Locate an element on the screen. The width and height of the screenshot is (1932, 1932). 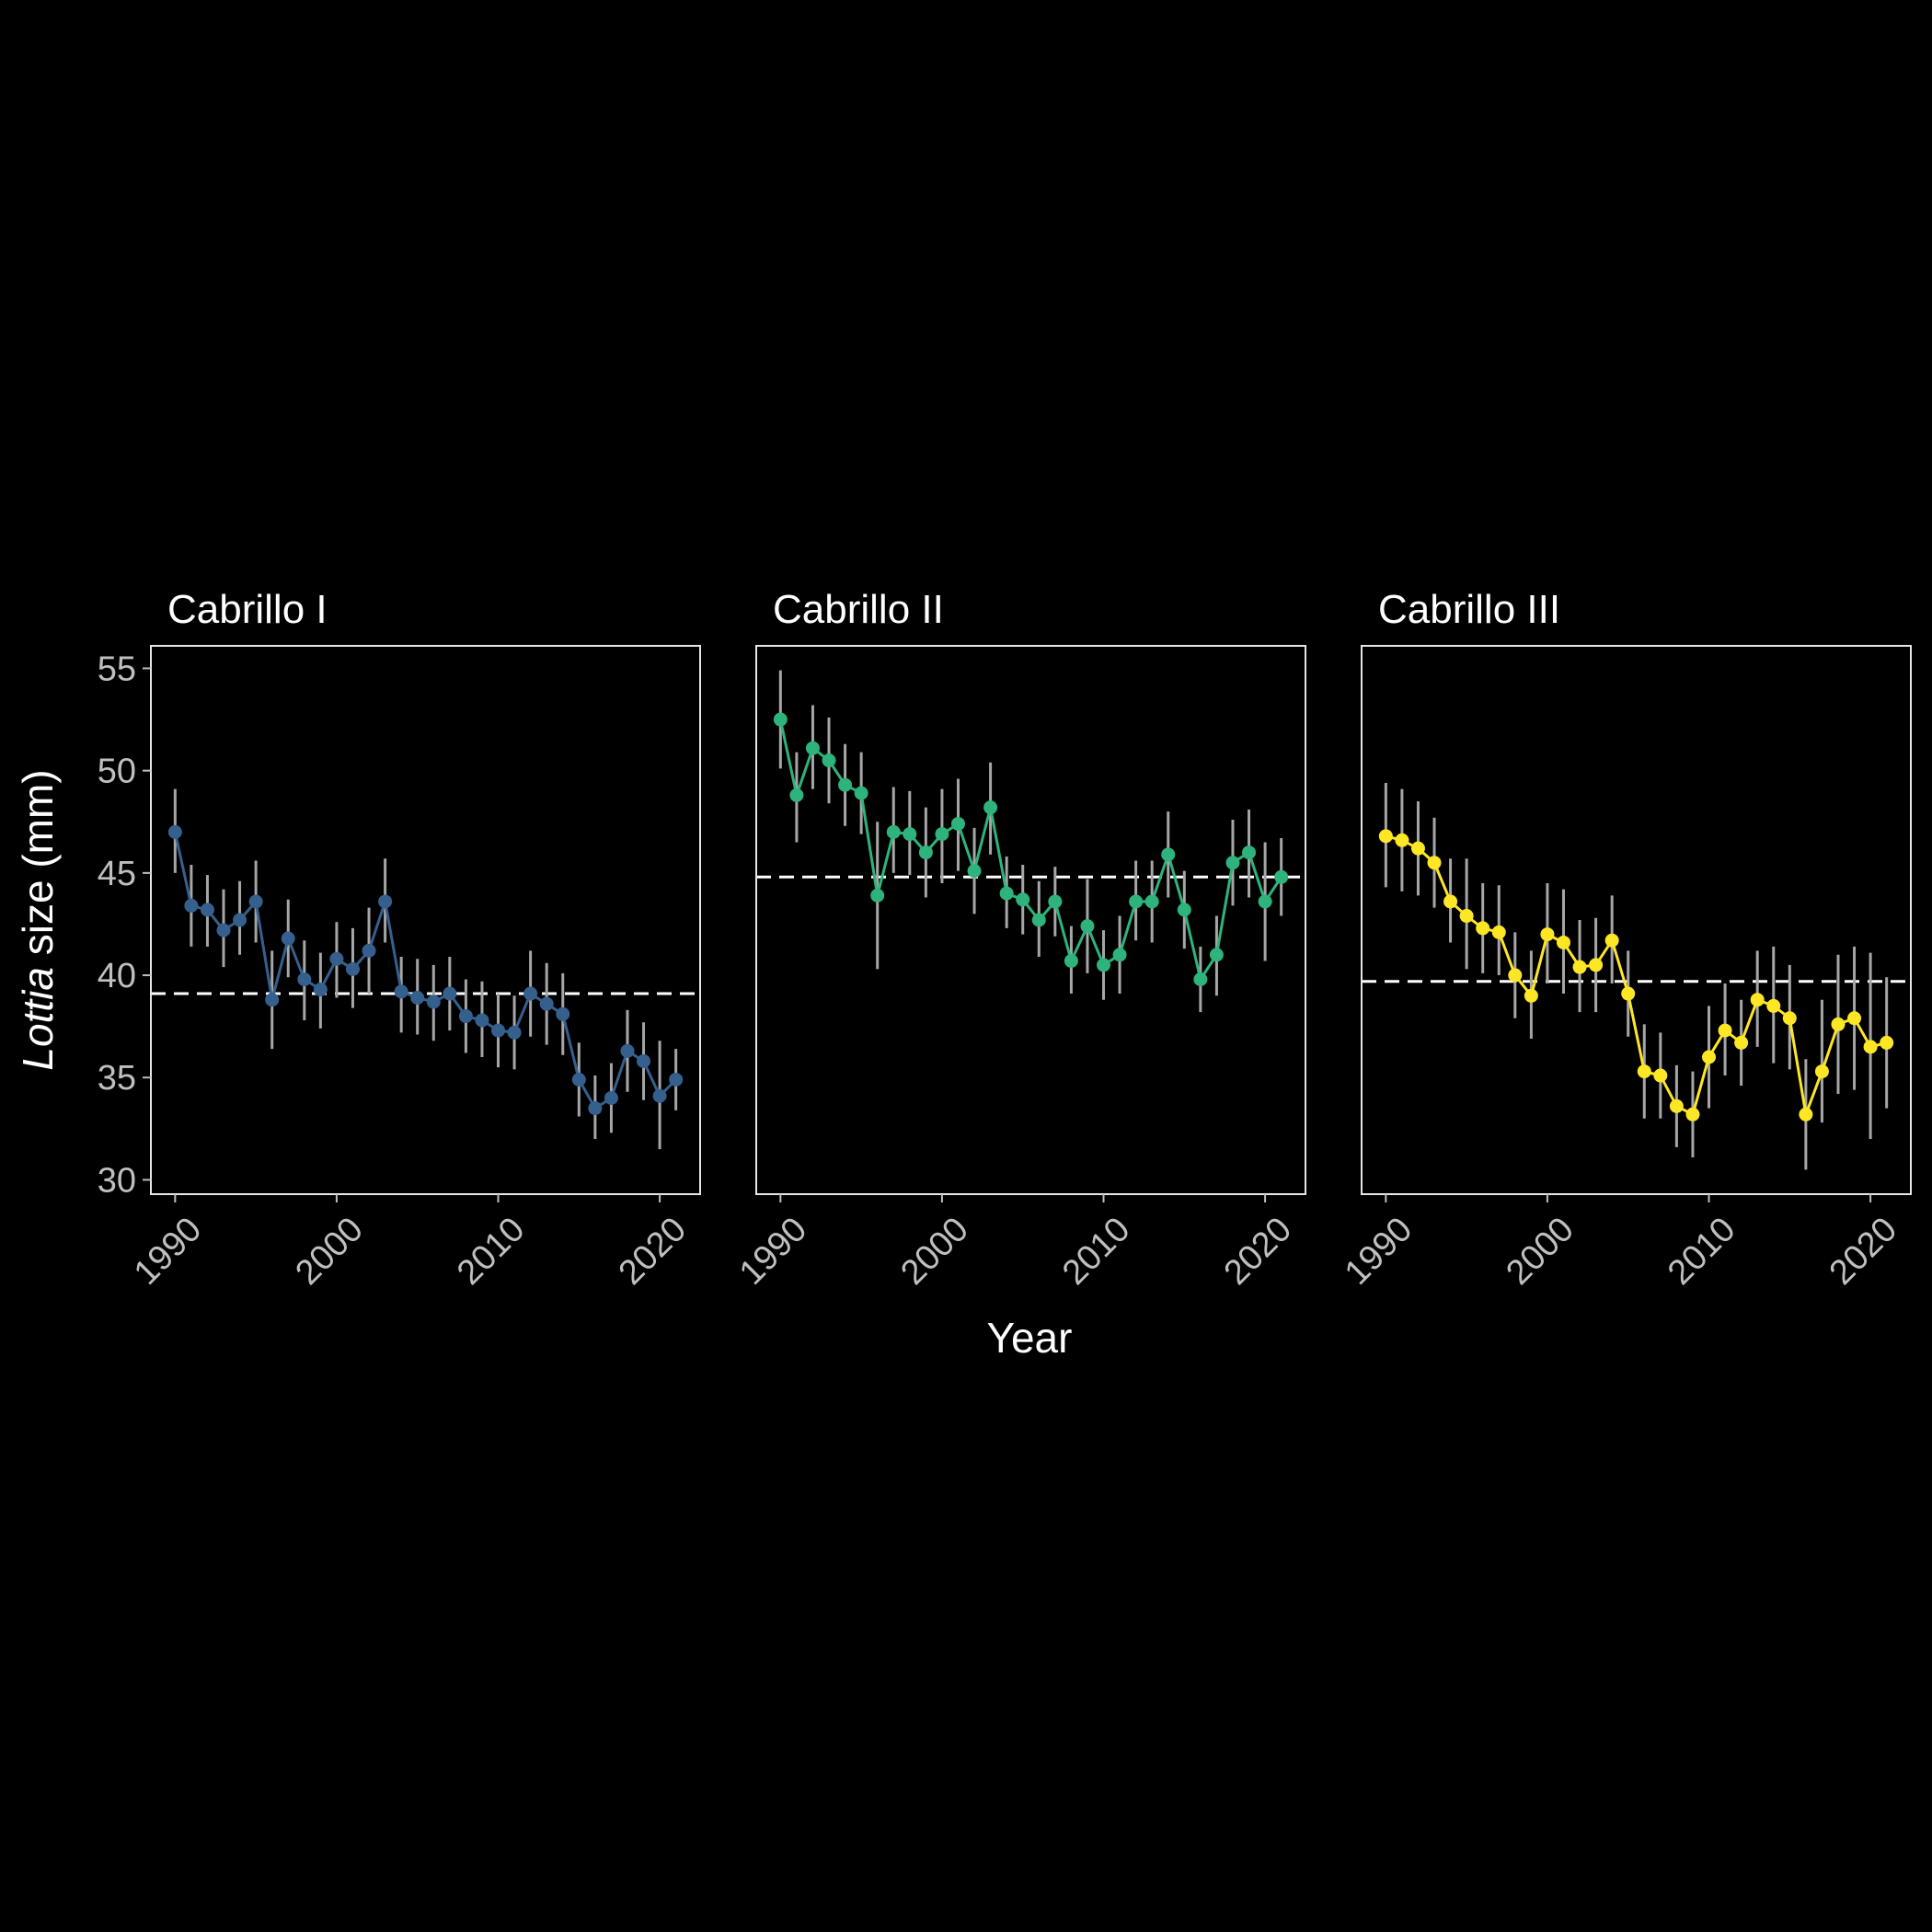
y-axis-title-rest: size (mm) is located at coordinates (38, 868).